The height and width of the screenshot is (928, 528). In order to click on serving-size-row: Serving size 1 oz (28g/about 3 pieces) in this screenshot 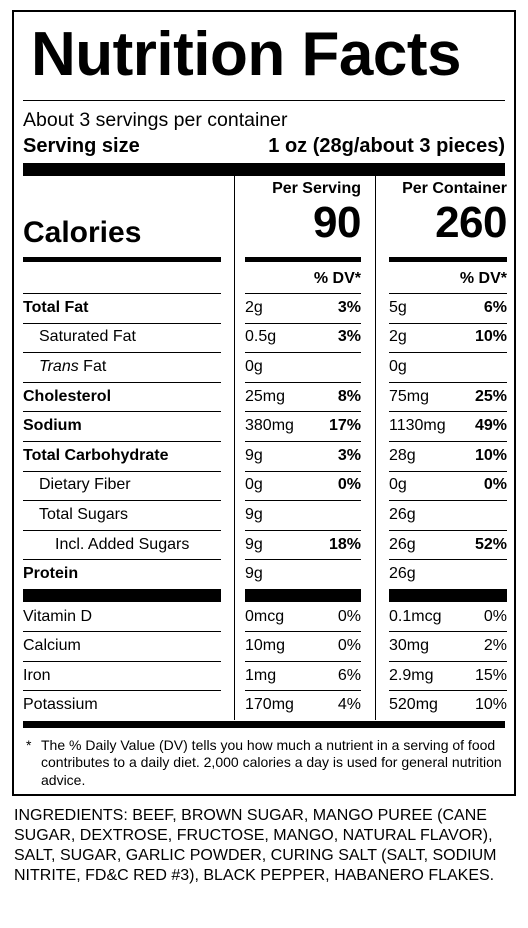, I will do `click(264, 146)`.